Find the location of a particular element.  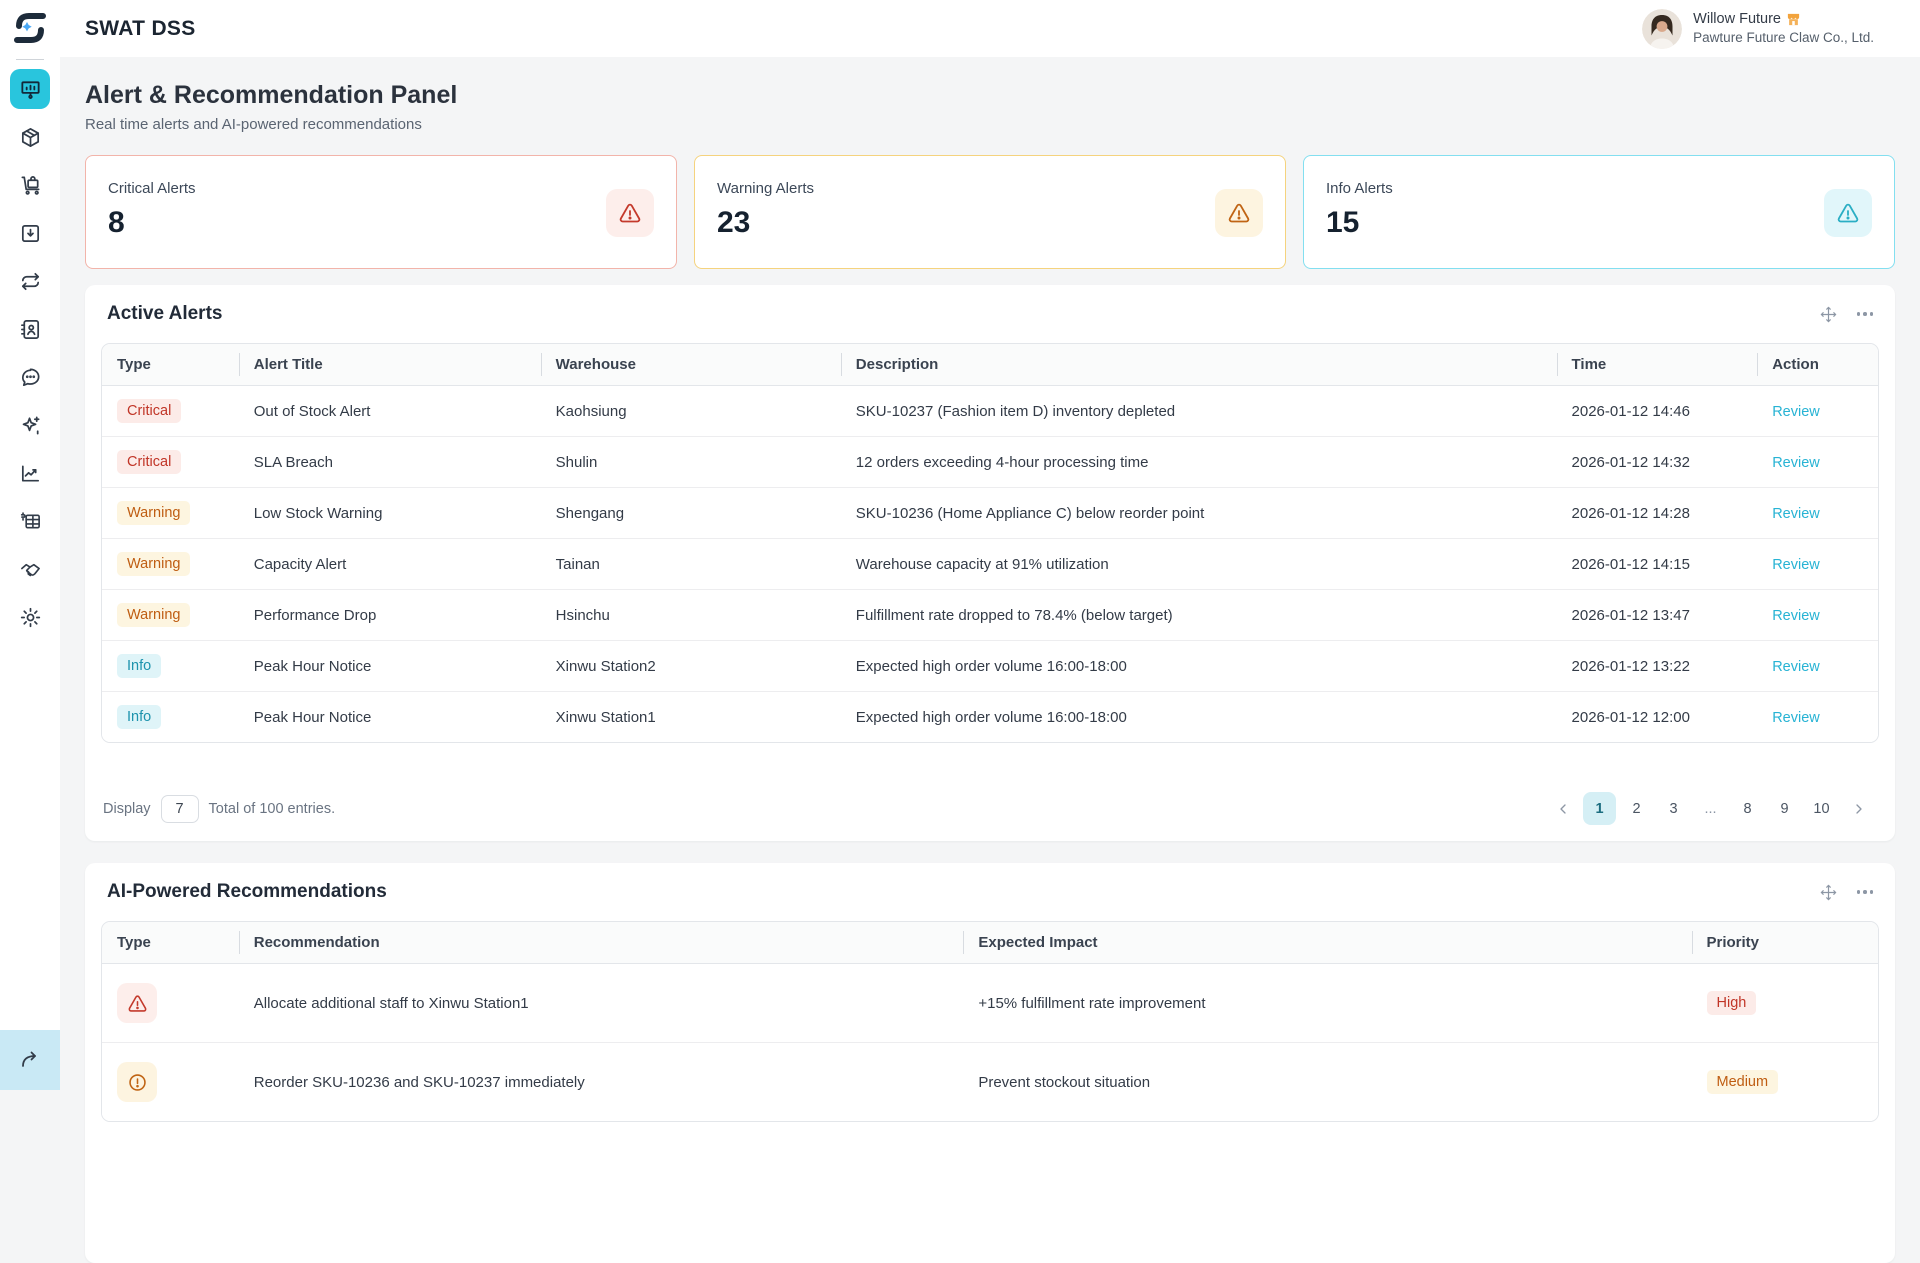

alert-time: 2026-01-12 14:28 is located at coordinates (1657, 513).